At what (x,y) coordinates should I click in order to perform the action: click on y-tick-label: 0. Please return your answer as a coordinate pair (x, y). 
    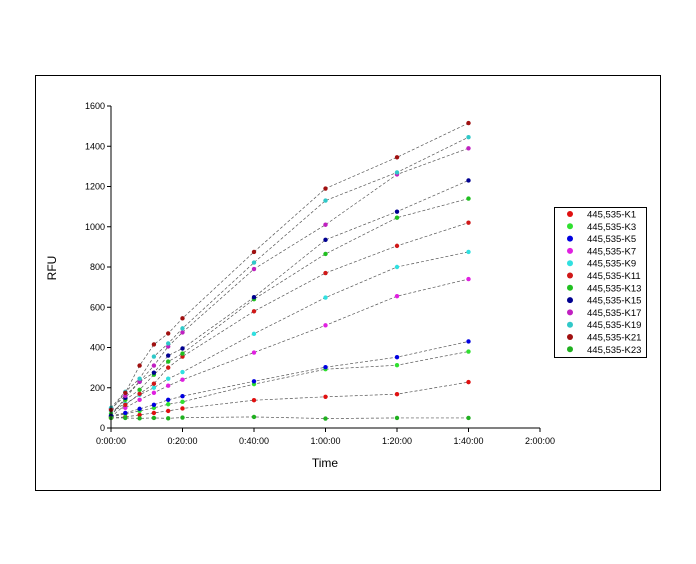
    Looking at the image, I should click on (102, 428).